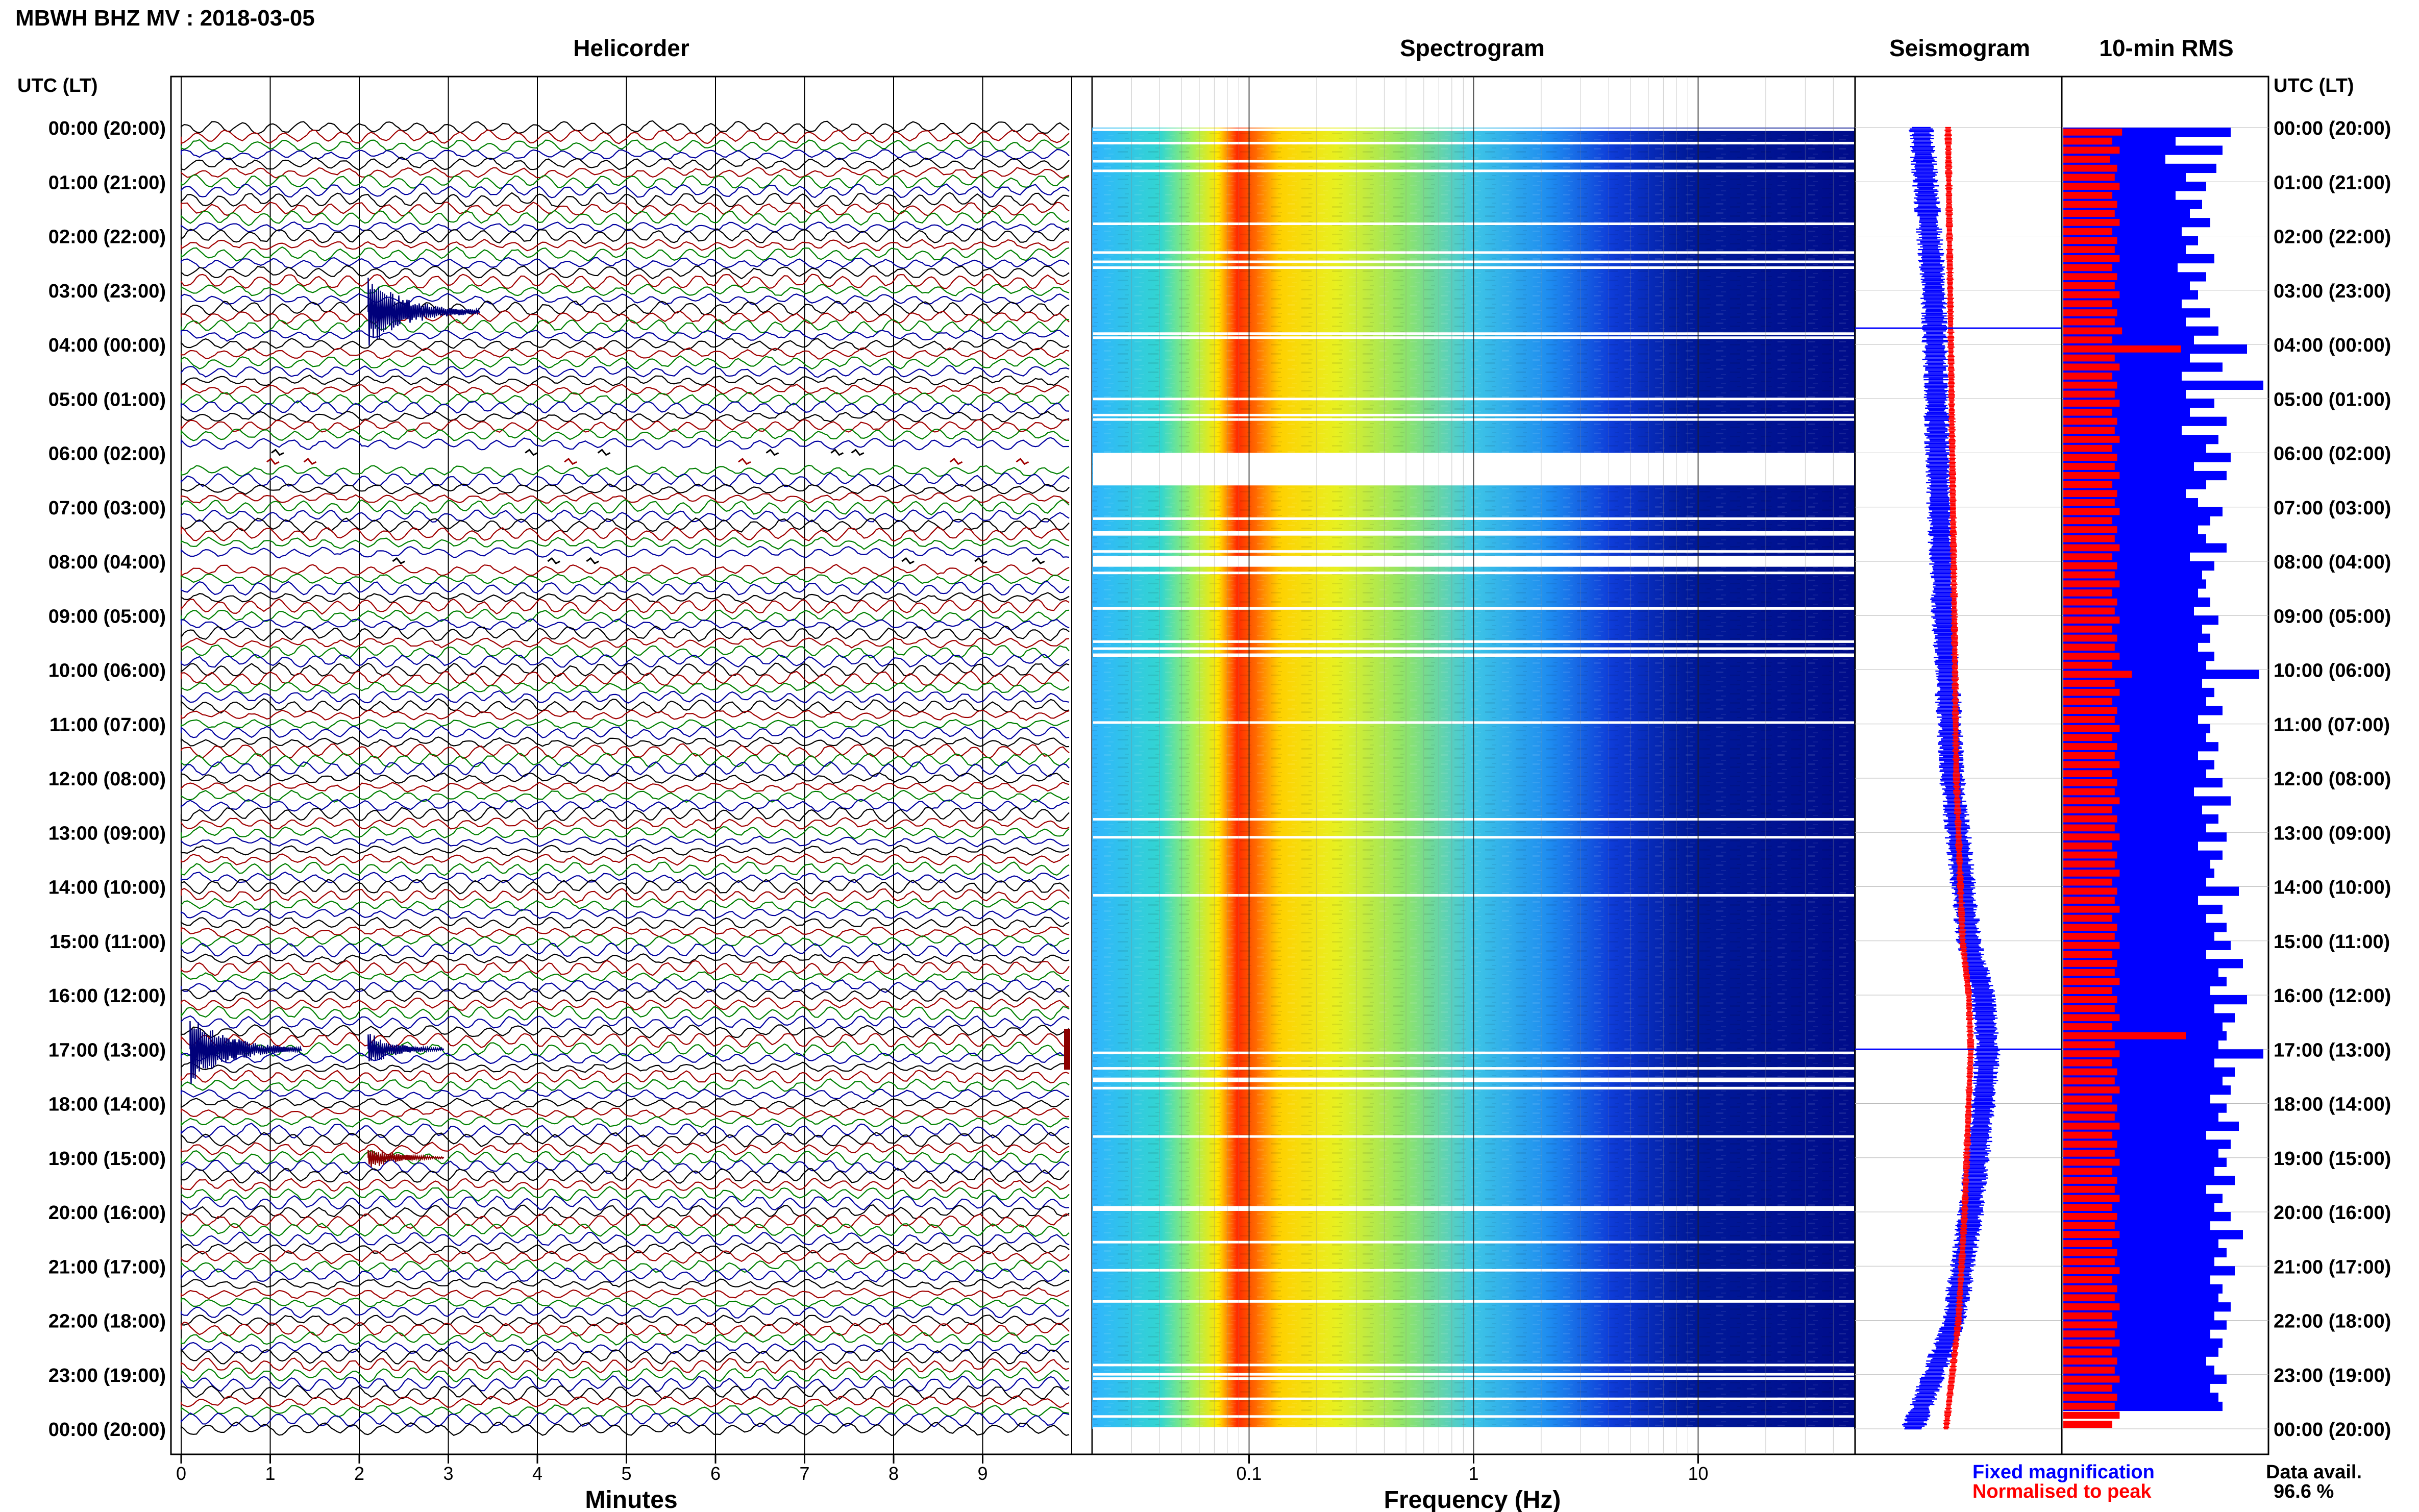 The image size is (2419, 1512). I want to click on time-label-right: 18:00 (14:00), so click(2332, 1105).